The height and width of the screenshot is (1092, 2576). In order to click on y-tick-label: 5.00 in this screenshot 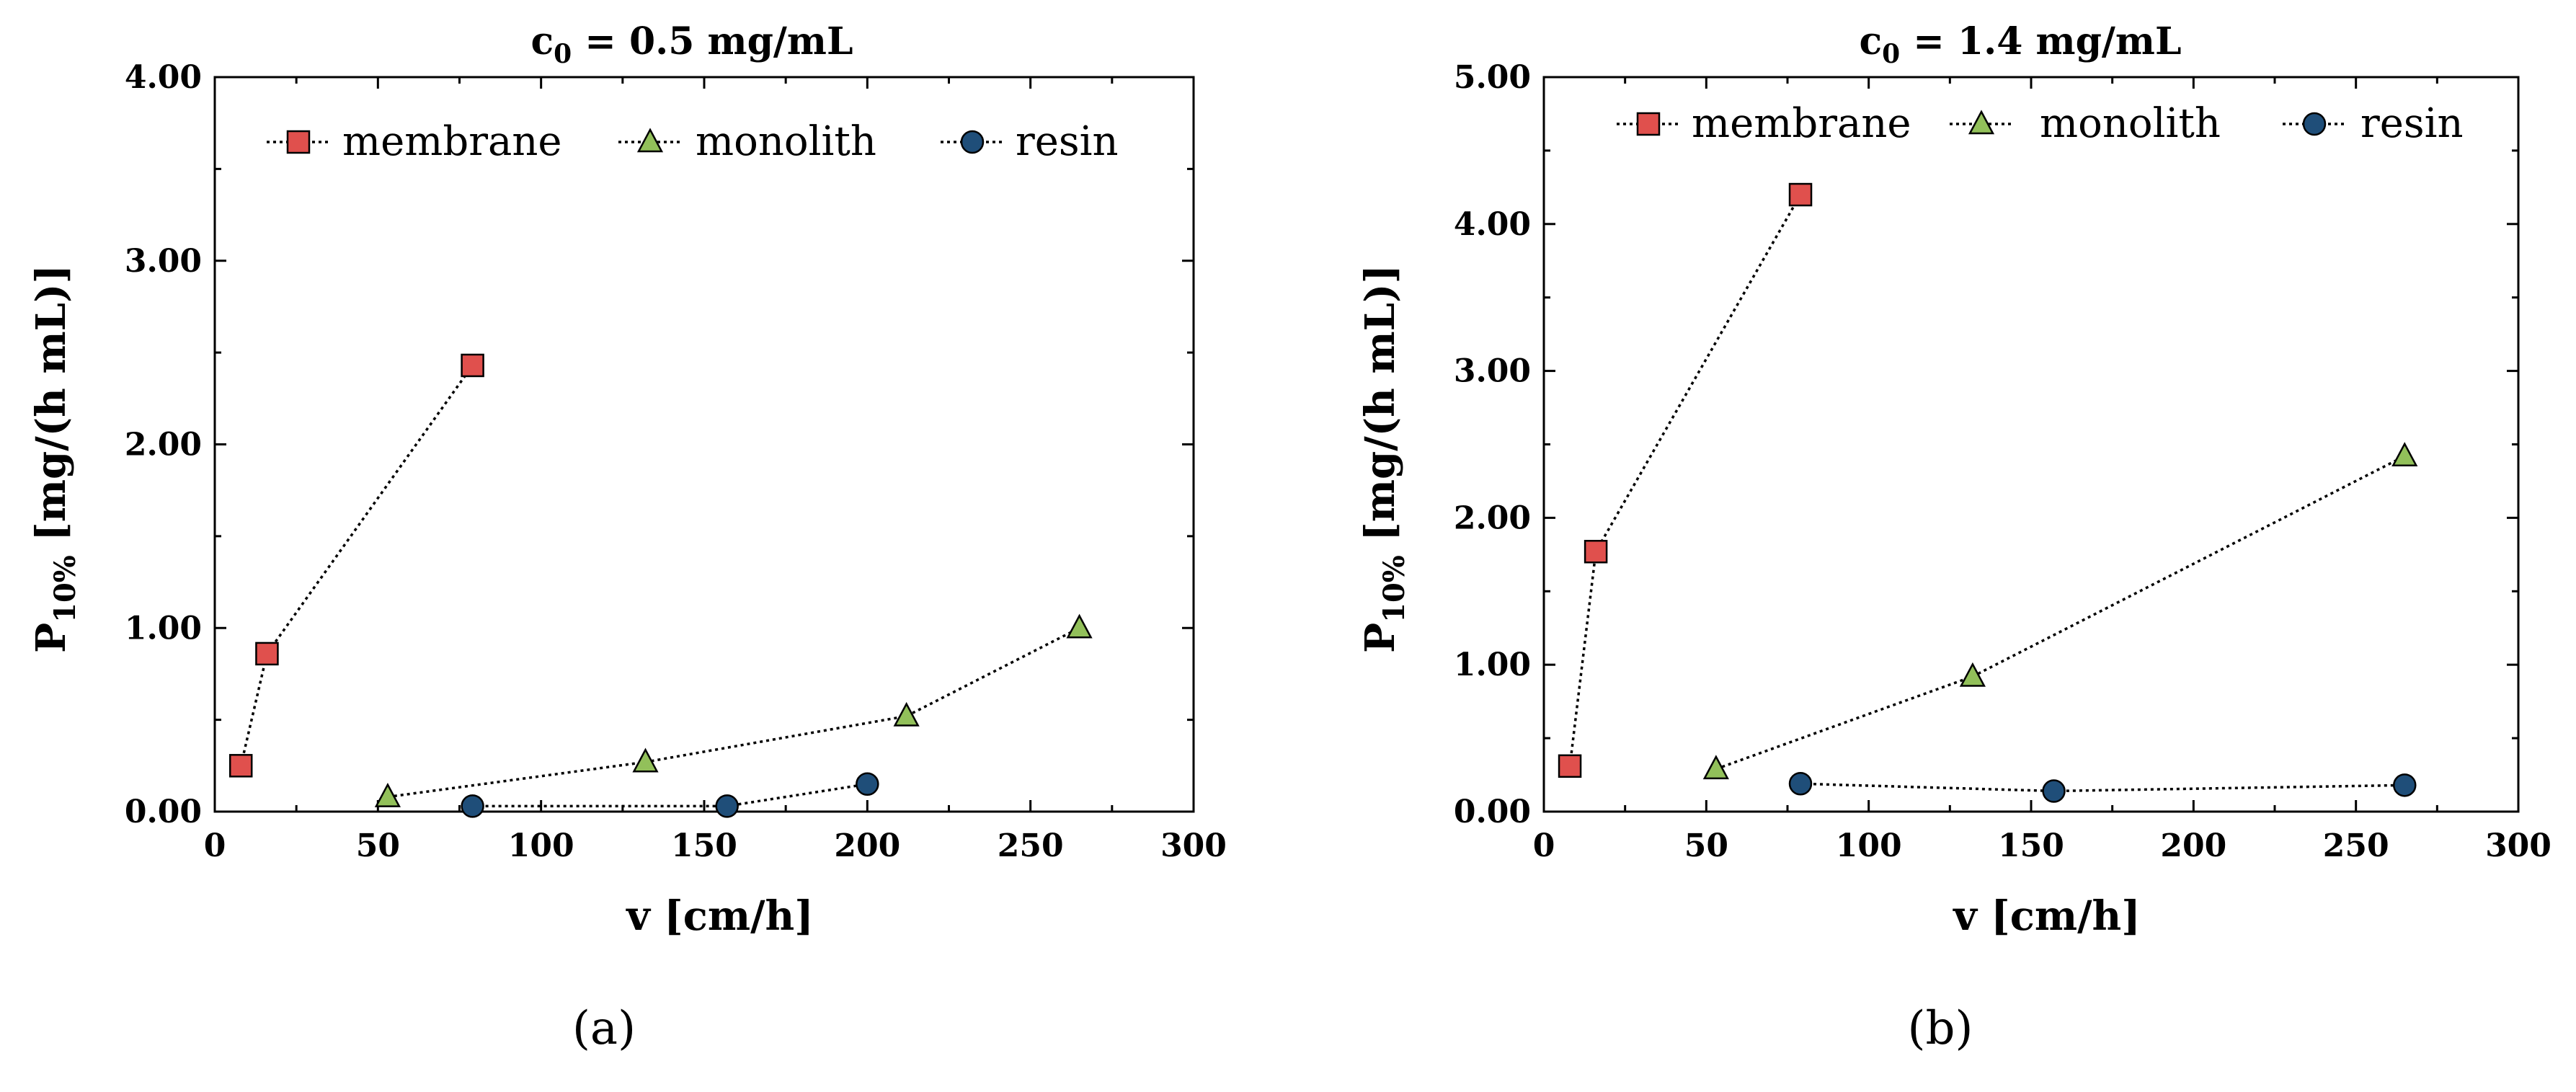, I will do `click(1492, 77)`.